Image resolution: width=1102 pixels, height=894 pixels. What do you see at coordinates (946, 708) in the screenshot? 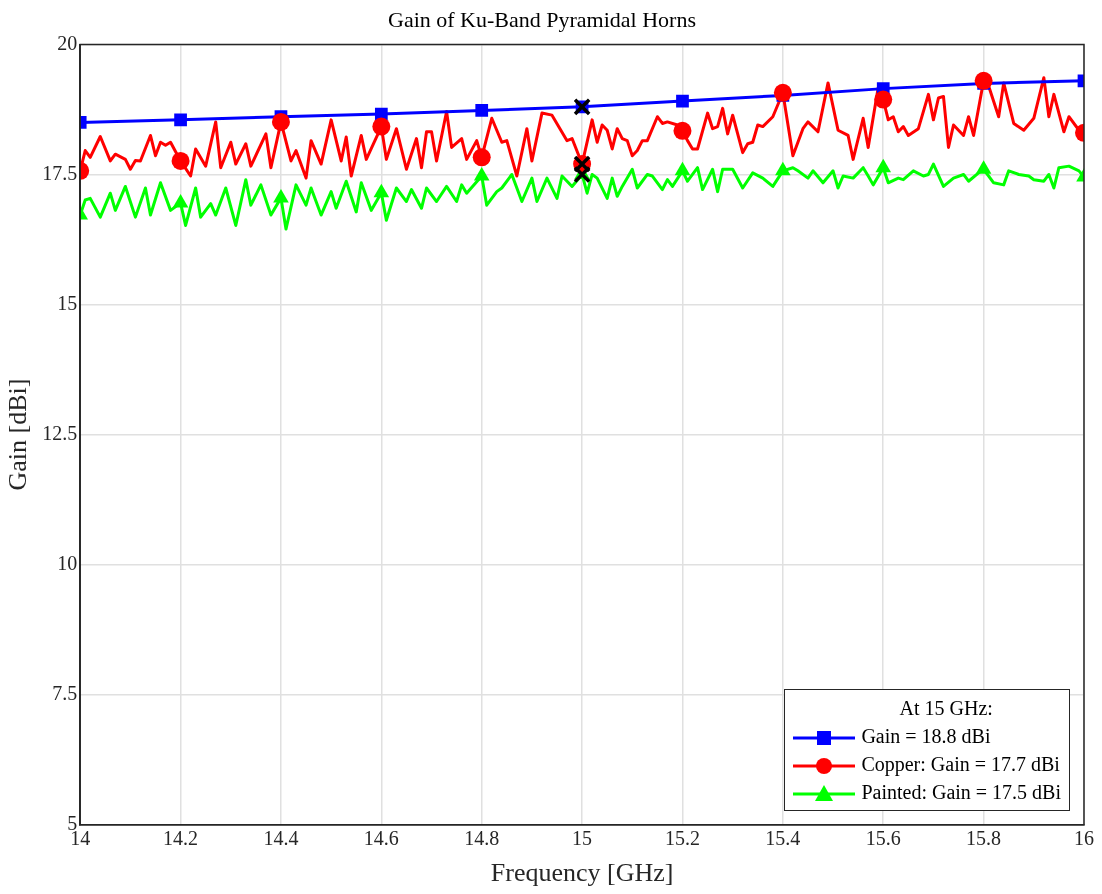
I see `legend-title: At 15 GHz:` at bounding box center [946, 708].